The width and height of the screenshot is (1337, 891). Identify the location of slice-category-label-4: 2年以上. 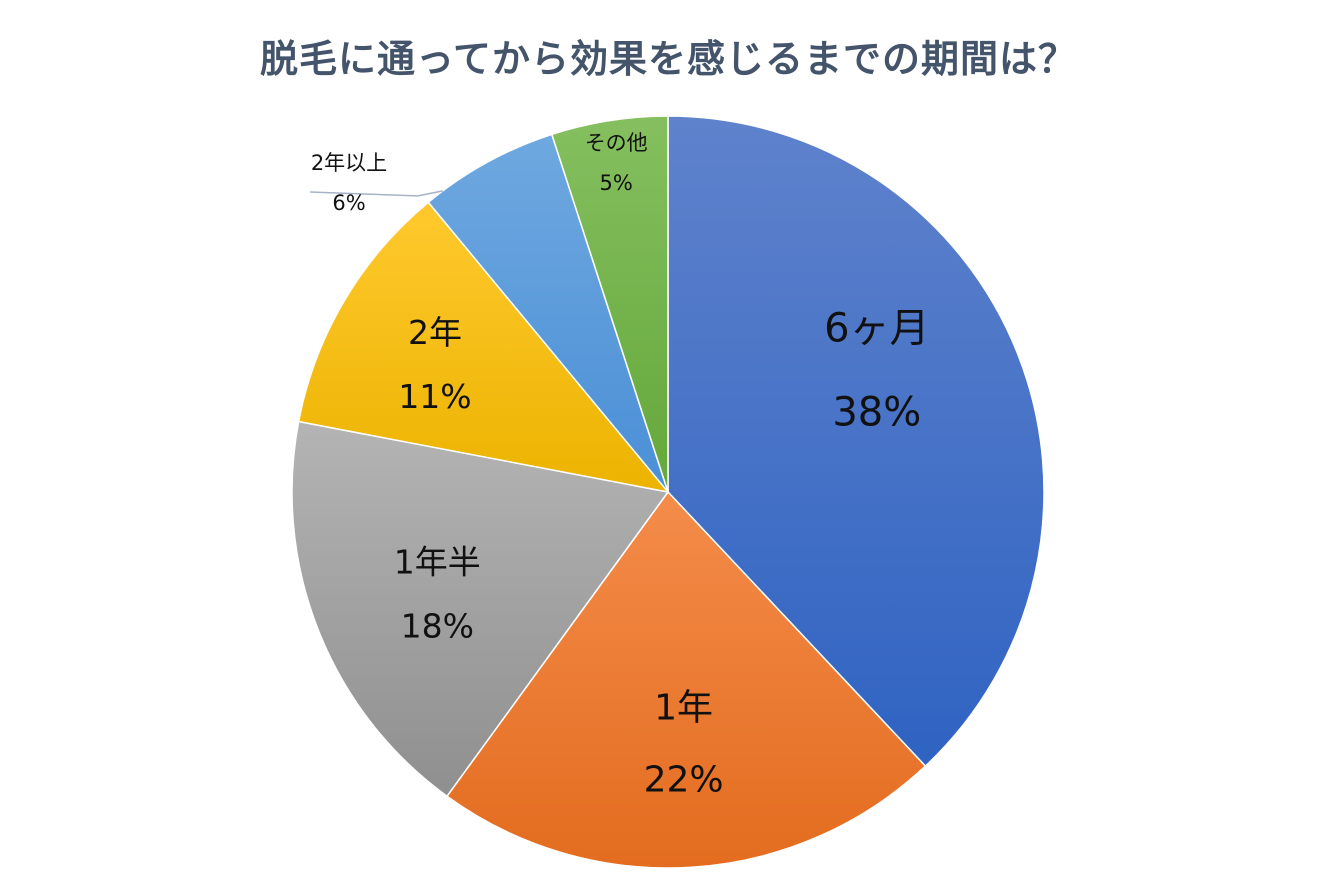
(349, 163).